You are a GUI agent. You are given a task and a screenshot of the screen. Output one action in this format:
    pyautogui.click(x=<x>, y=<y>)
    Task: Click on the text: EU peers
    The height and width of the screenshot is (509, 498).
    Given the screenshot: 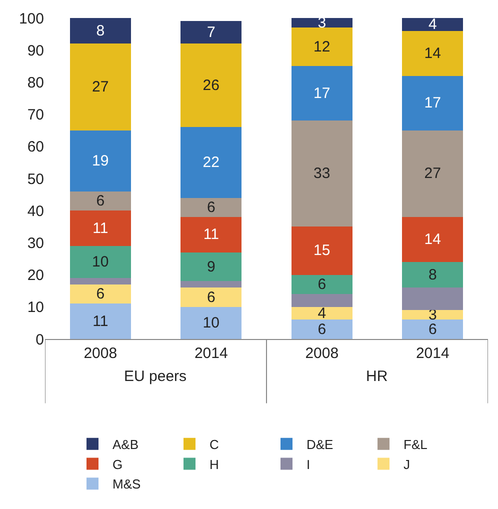 What is the action you would take?
    pyautogui.click(x=155, y=376)
    